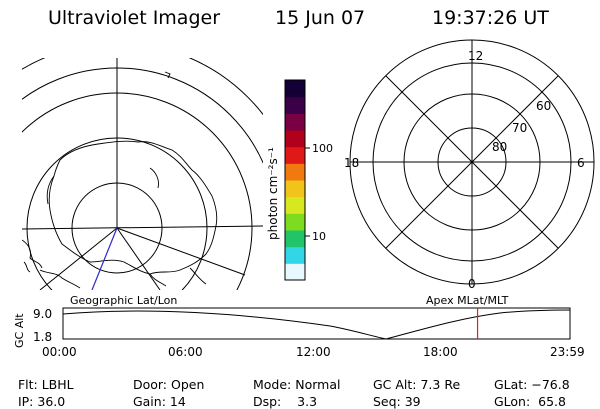 The width and height of the screenshot is (600, 409). What do you see at coordinates (499, 147) in the screenshot?
I see `mlat-label-80: 80` at bounding box center [499, 147].